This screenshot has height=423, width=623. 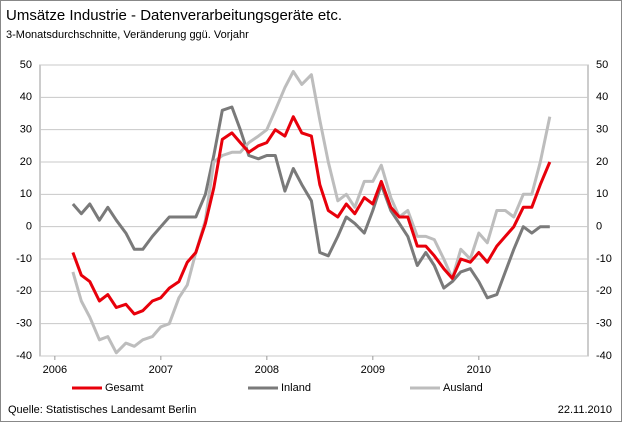 I want to click on y2-tick-label: 30, so click(x=602, y=130).